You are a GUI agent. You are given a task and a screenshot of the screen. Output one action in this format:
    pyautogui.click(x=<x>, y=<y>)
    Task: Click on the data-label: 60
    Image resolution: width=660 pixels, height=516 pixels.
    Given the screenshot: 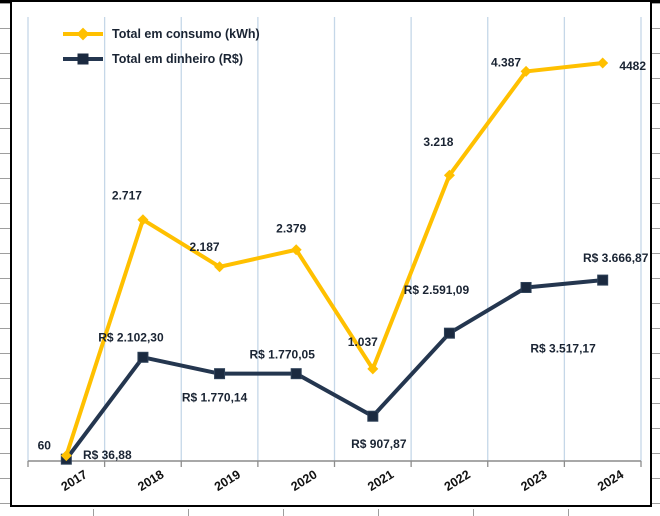 What is the action you would take?
    pyautogui.click(x=45, y=446)
    